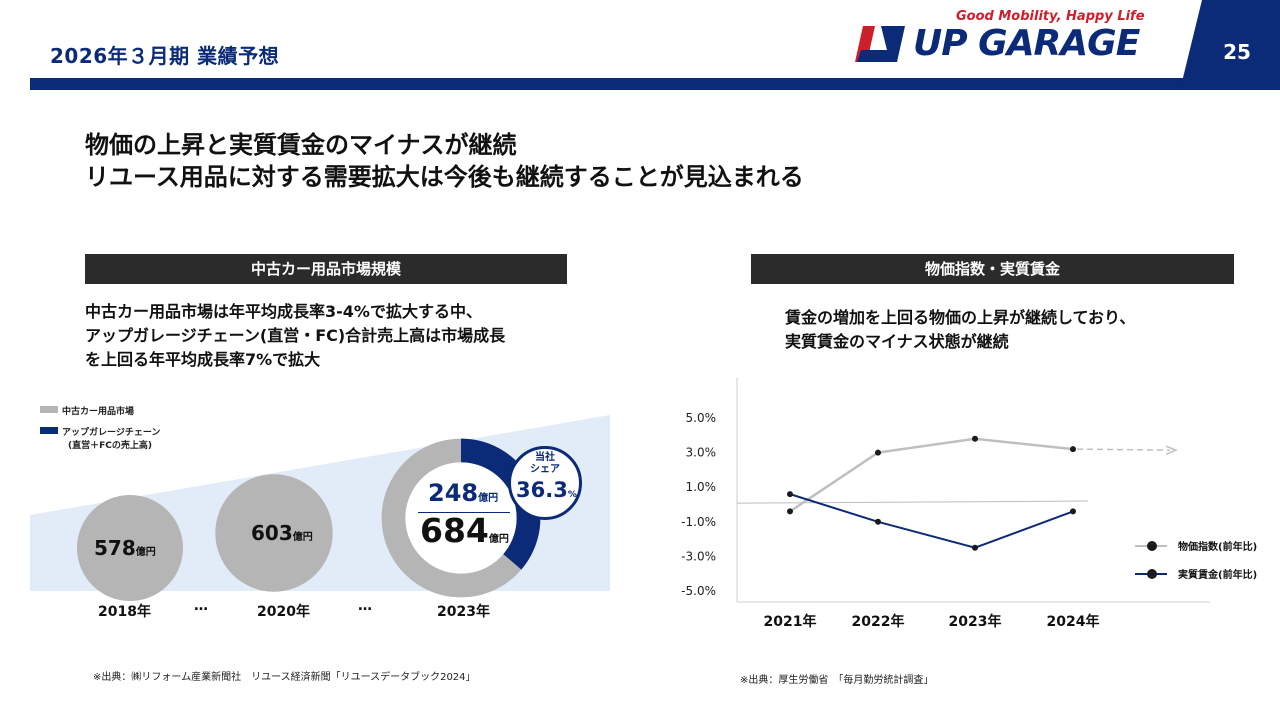 This screenshot has height=720, width=1280. What do you see at coordinates (880, 44) in the screenshot?
I see `logo-mark-icon` at bounding box center [880, 44].